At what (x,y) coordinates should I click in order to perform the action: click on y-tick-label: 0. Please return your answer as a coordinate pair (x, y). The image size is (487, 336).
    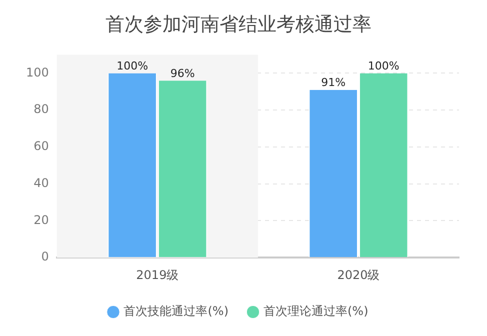
    Looking at the image, I should click on (45, 257).